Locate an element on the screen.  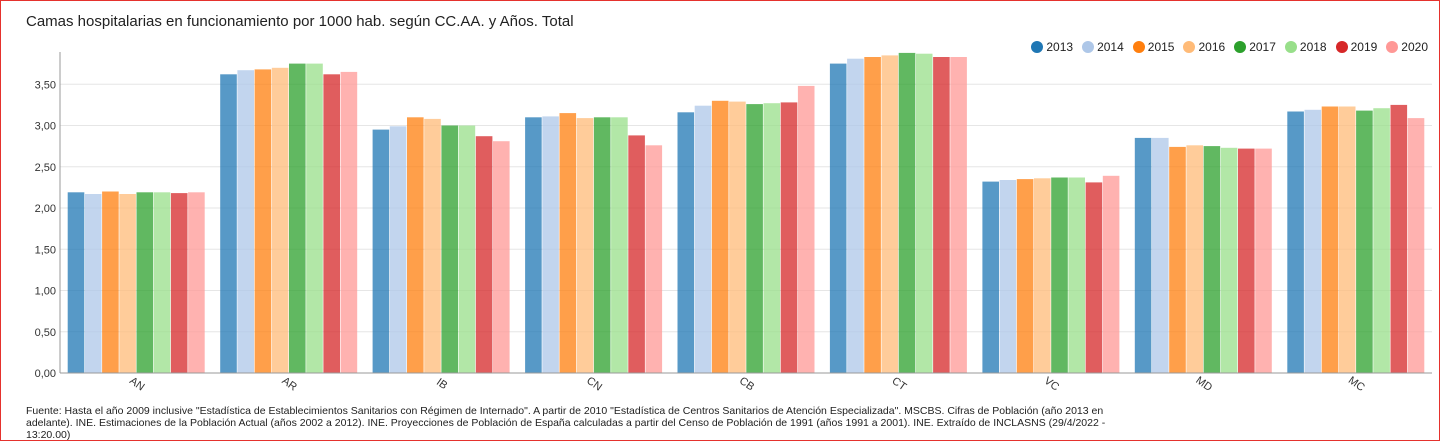
bar-IB-2014 is located at coordinates (398, 249).